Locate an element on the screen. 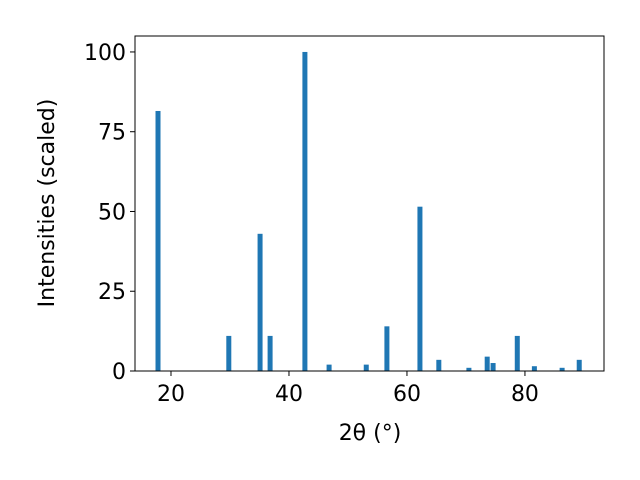 This screenshot has height=480, width=640. x-tick-label: 80 is located at coordinates (525, 394).